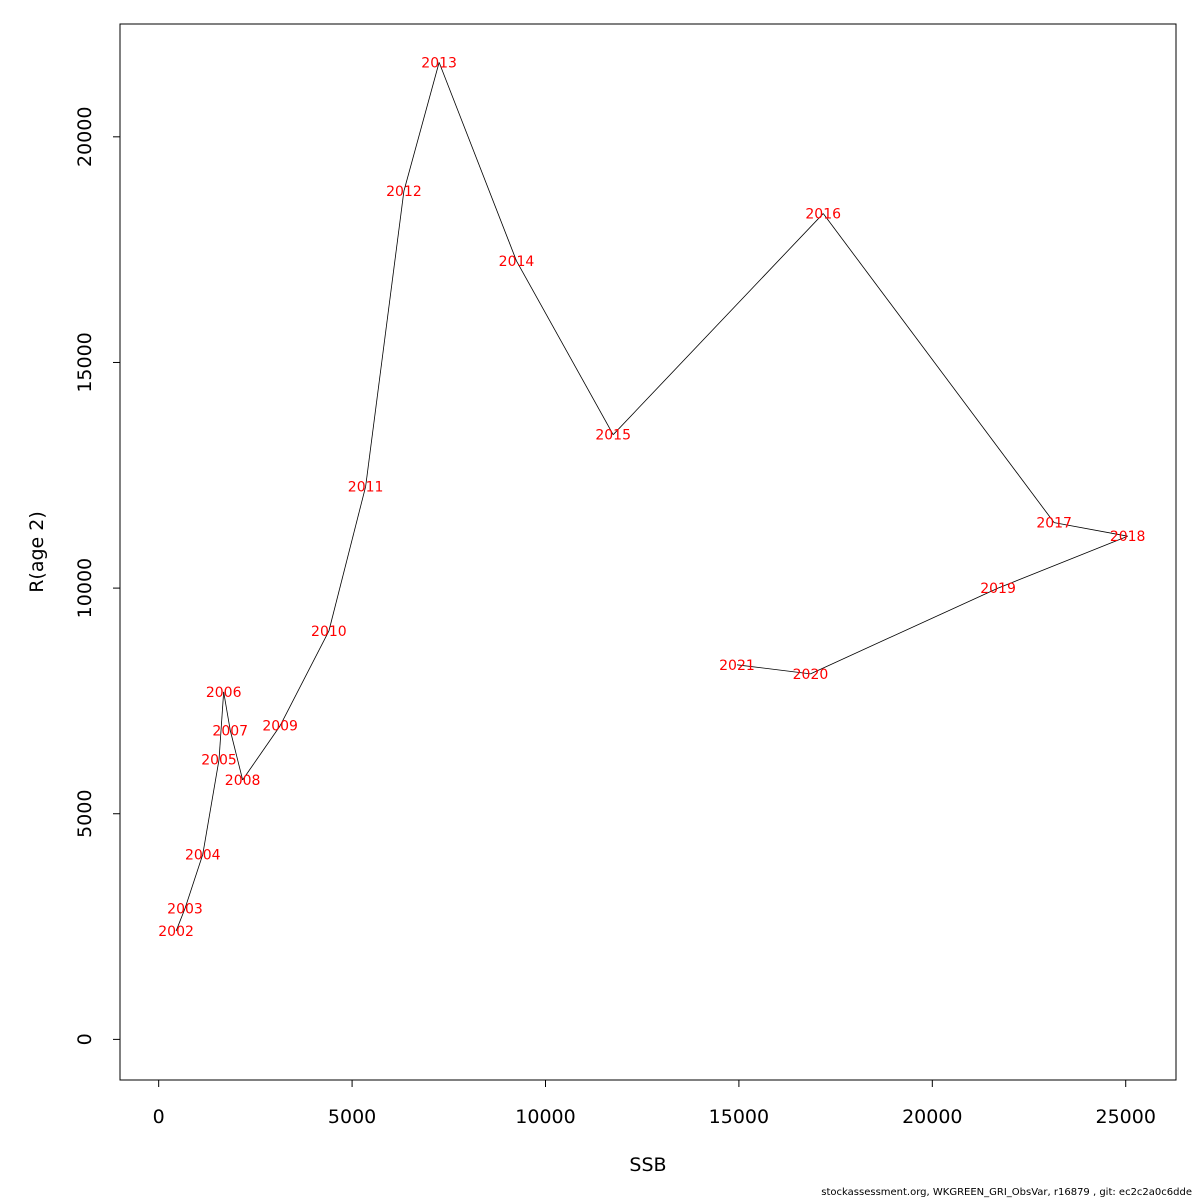  I want to click on point-label: 2010, so click(329, 632).